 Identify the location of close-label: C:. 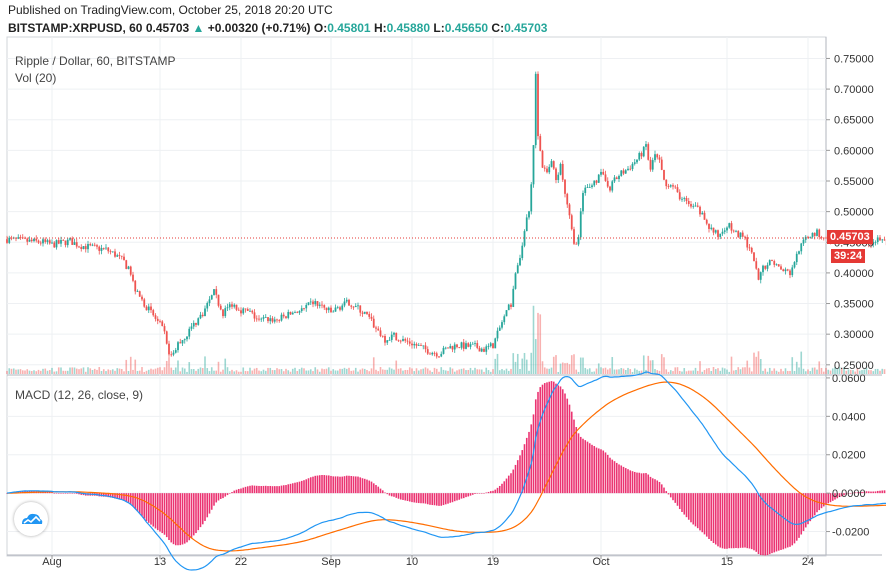
(498, 28).